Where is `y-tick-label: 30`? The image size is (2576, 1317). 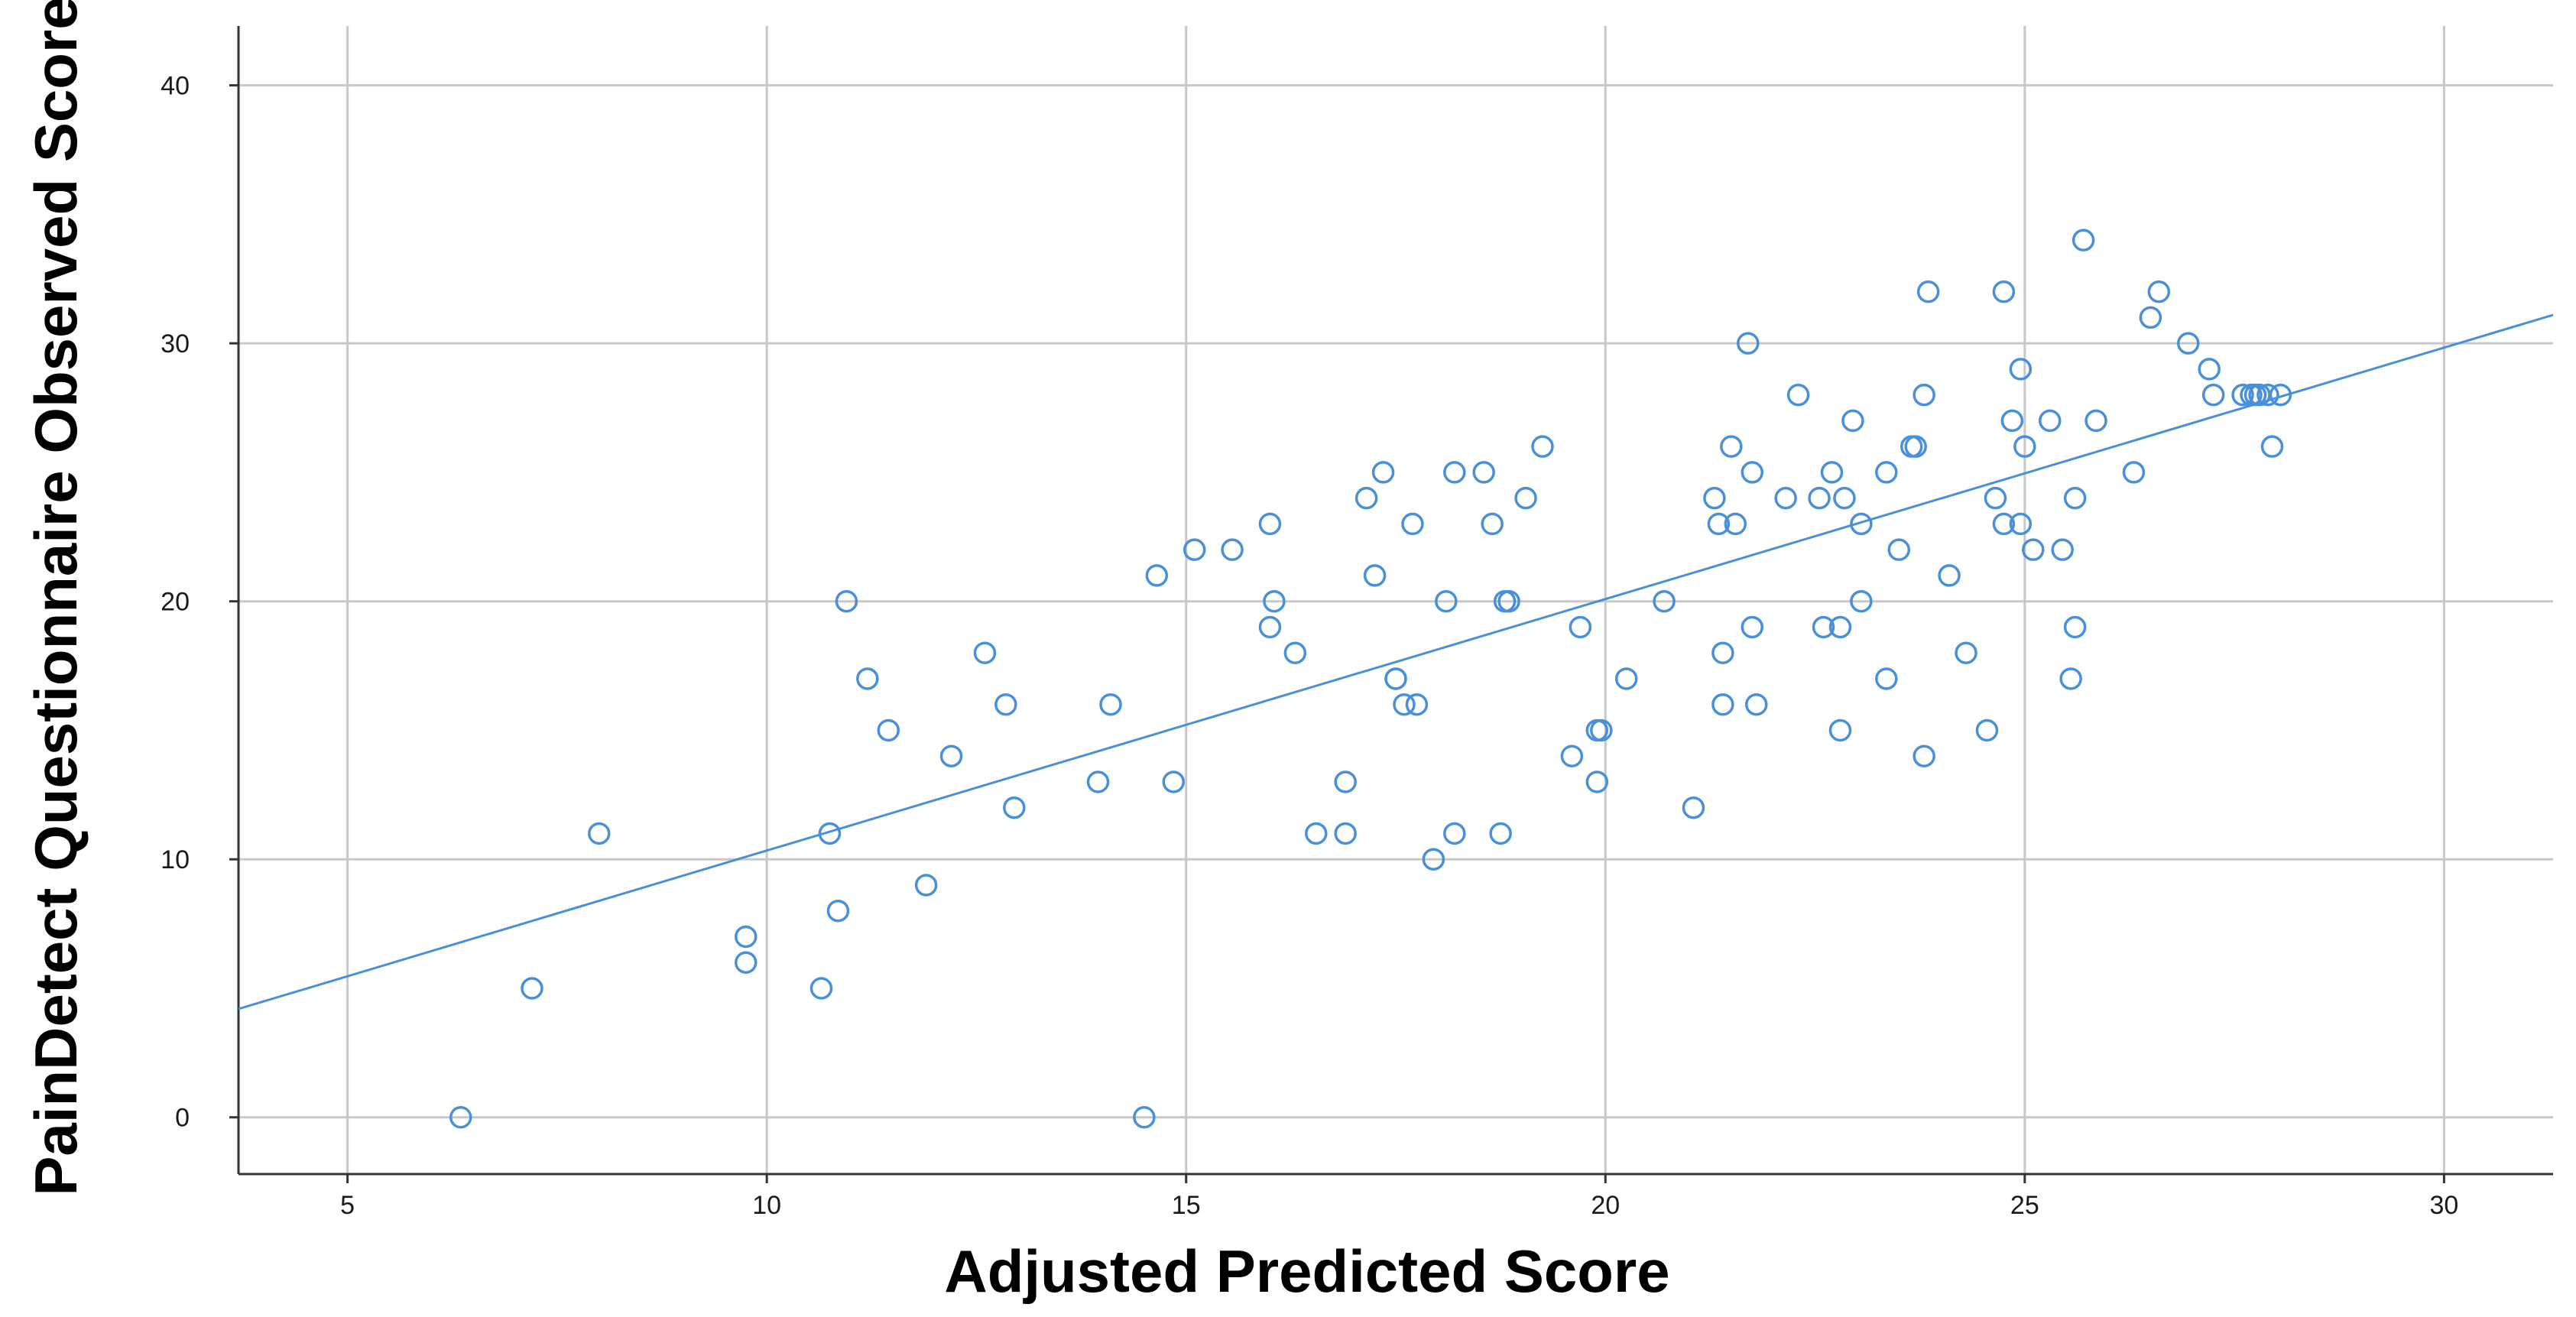
y-tick-label: 30 is located at coordinates (175, 343).